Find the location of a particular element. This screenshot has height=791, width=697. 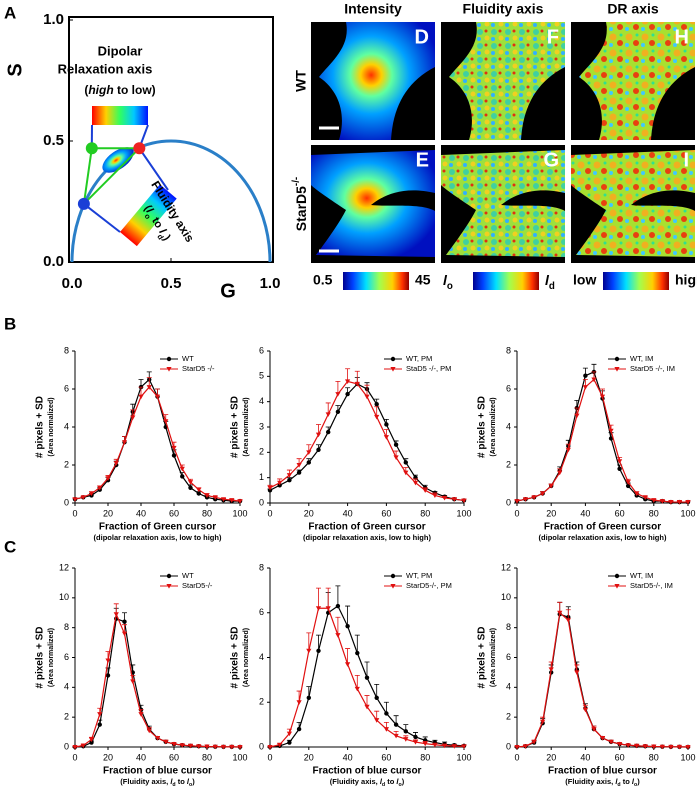

x-tick-label: 20 is located at coordinates (309, 513).